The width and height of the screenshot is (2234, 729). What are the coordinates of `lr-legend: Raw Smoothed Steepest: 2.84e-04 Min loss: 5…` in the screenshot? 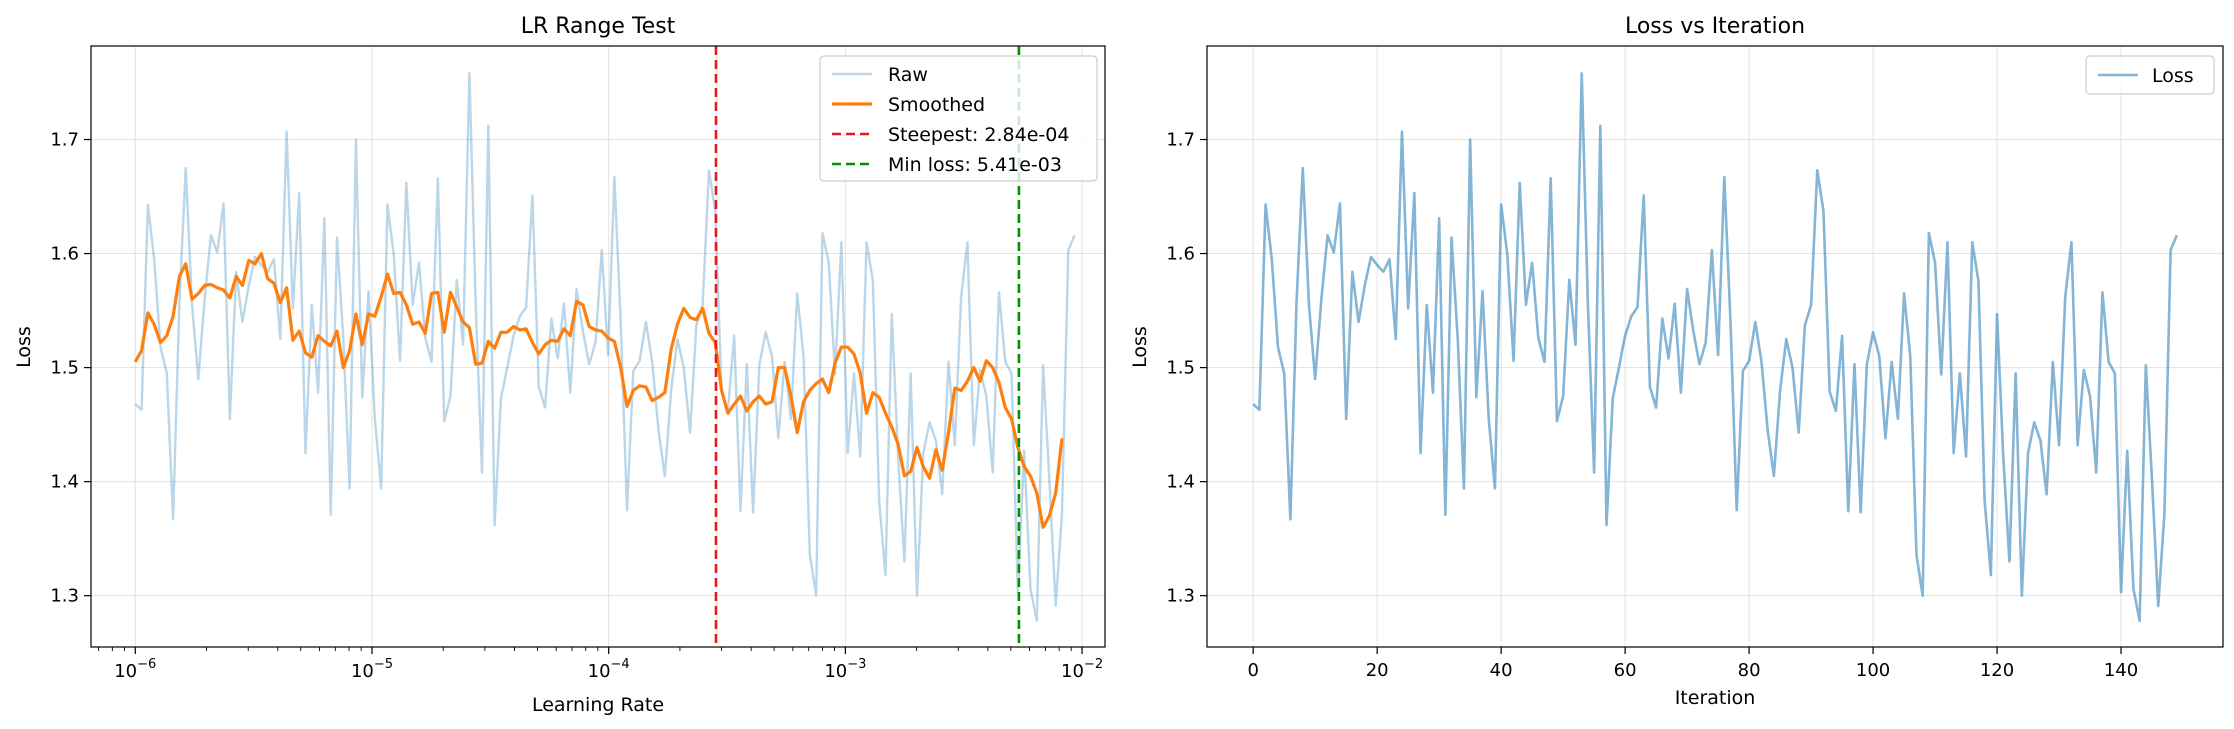 It's located at (958, 118).